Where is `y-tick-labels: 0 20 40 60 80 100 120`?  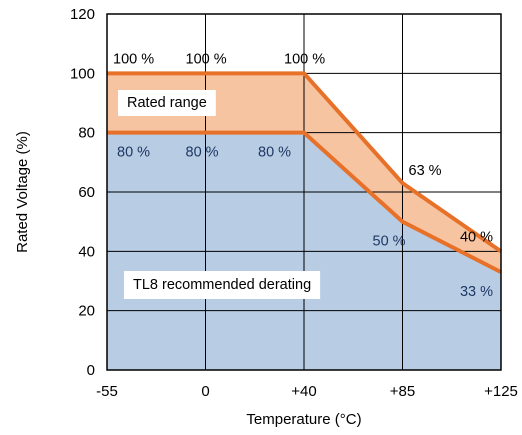 y-tick-labels: 0 20 40 60 80 100 120 is located at coordinates (82, 192).